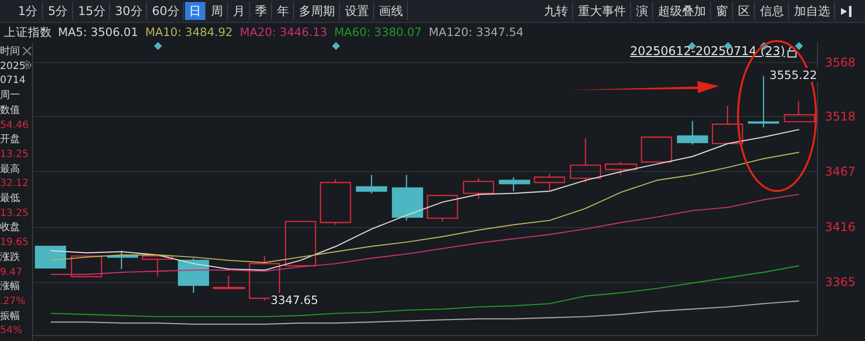 The image size is (865, 341). Describe the element at coordinates (682, 11) in the screenshot. I see `text: 超级叠加` at that location.